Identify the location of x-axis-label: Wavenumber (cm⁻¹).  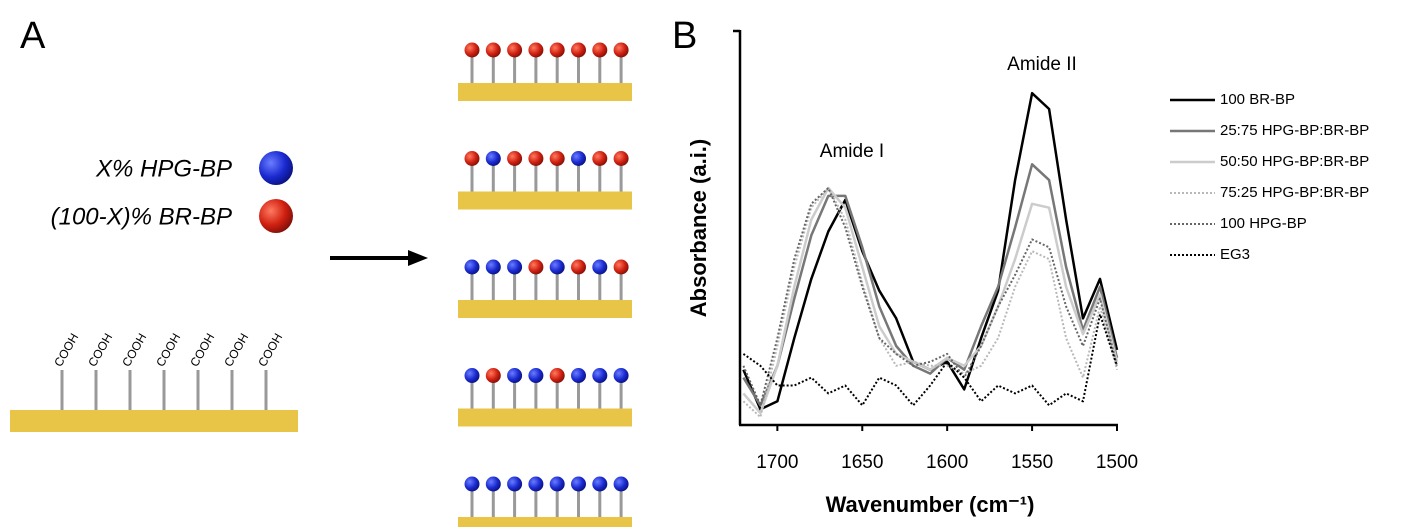
(930, 504).